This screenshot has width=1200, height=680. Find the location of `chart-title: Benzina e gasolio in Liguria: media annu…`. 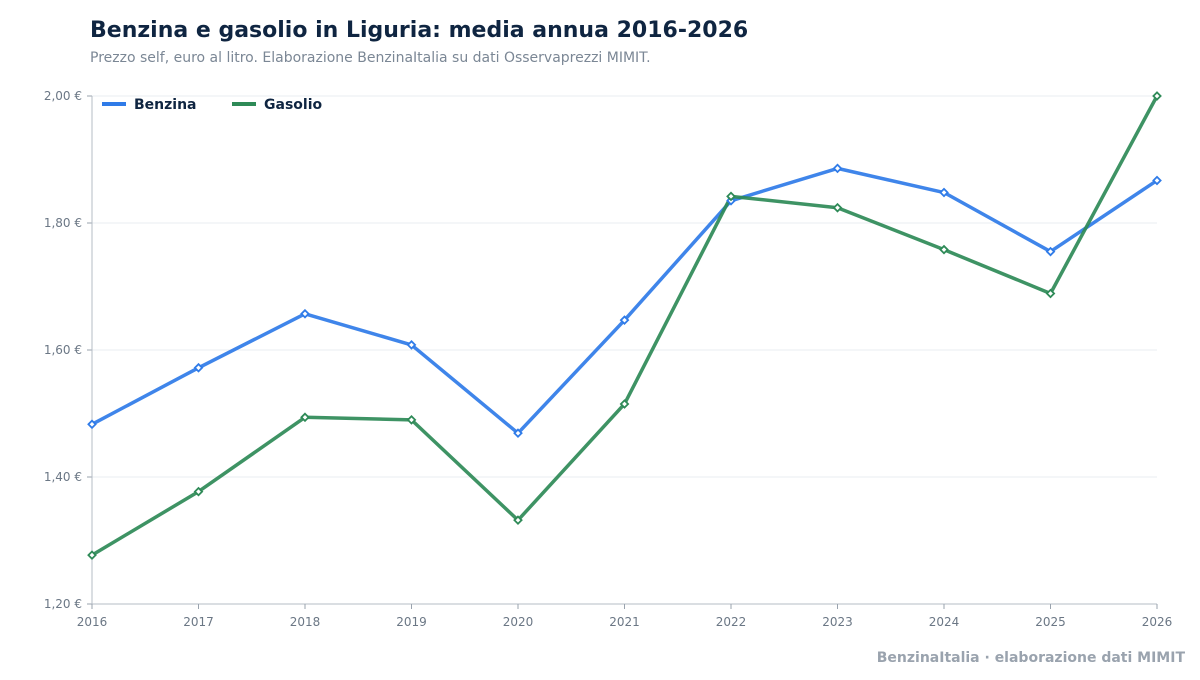

chart-title: Benzina e gasolio in Liguria: media annu… is located at coordinates (419, 30).